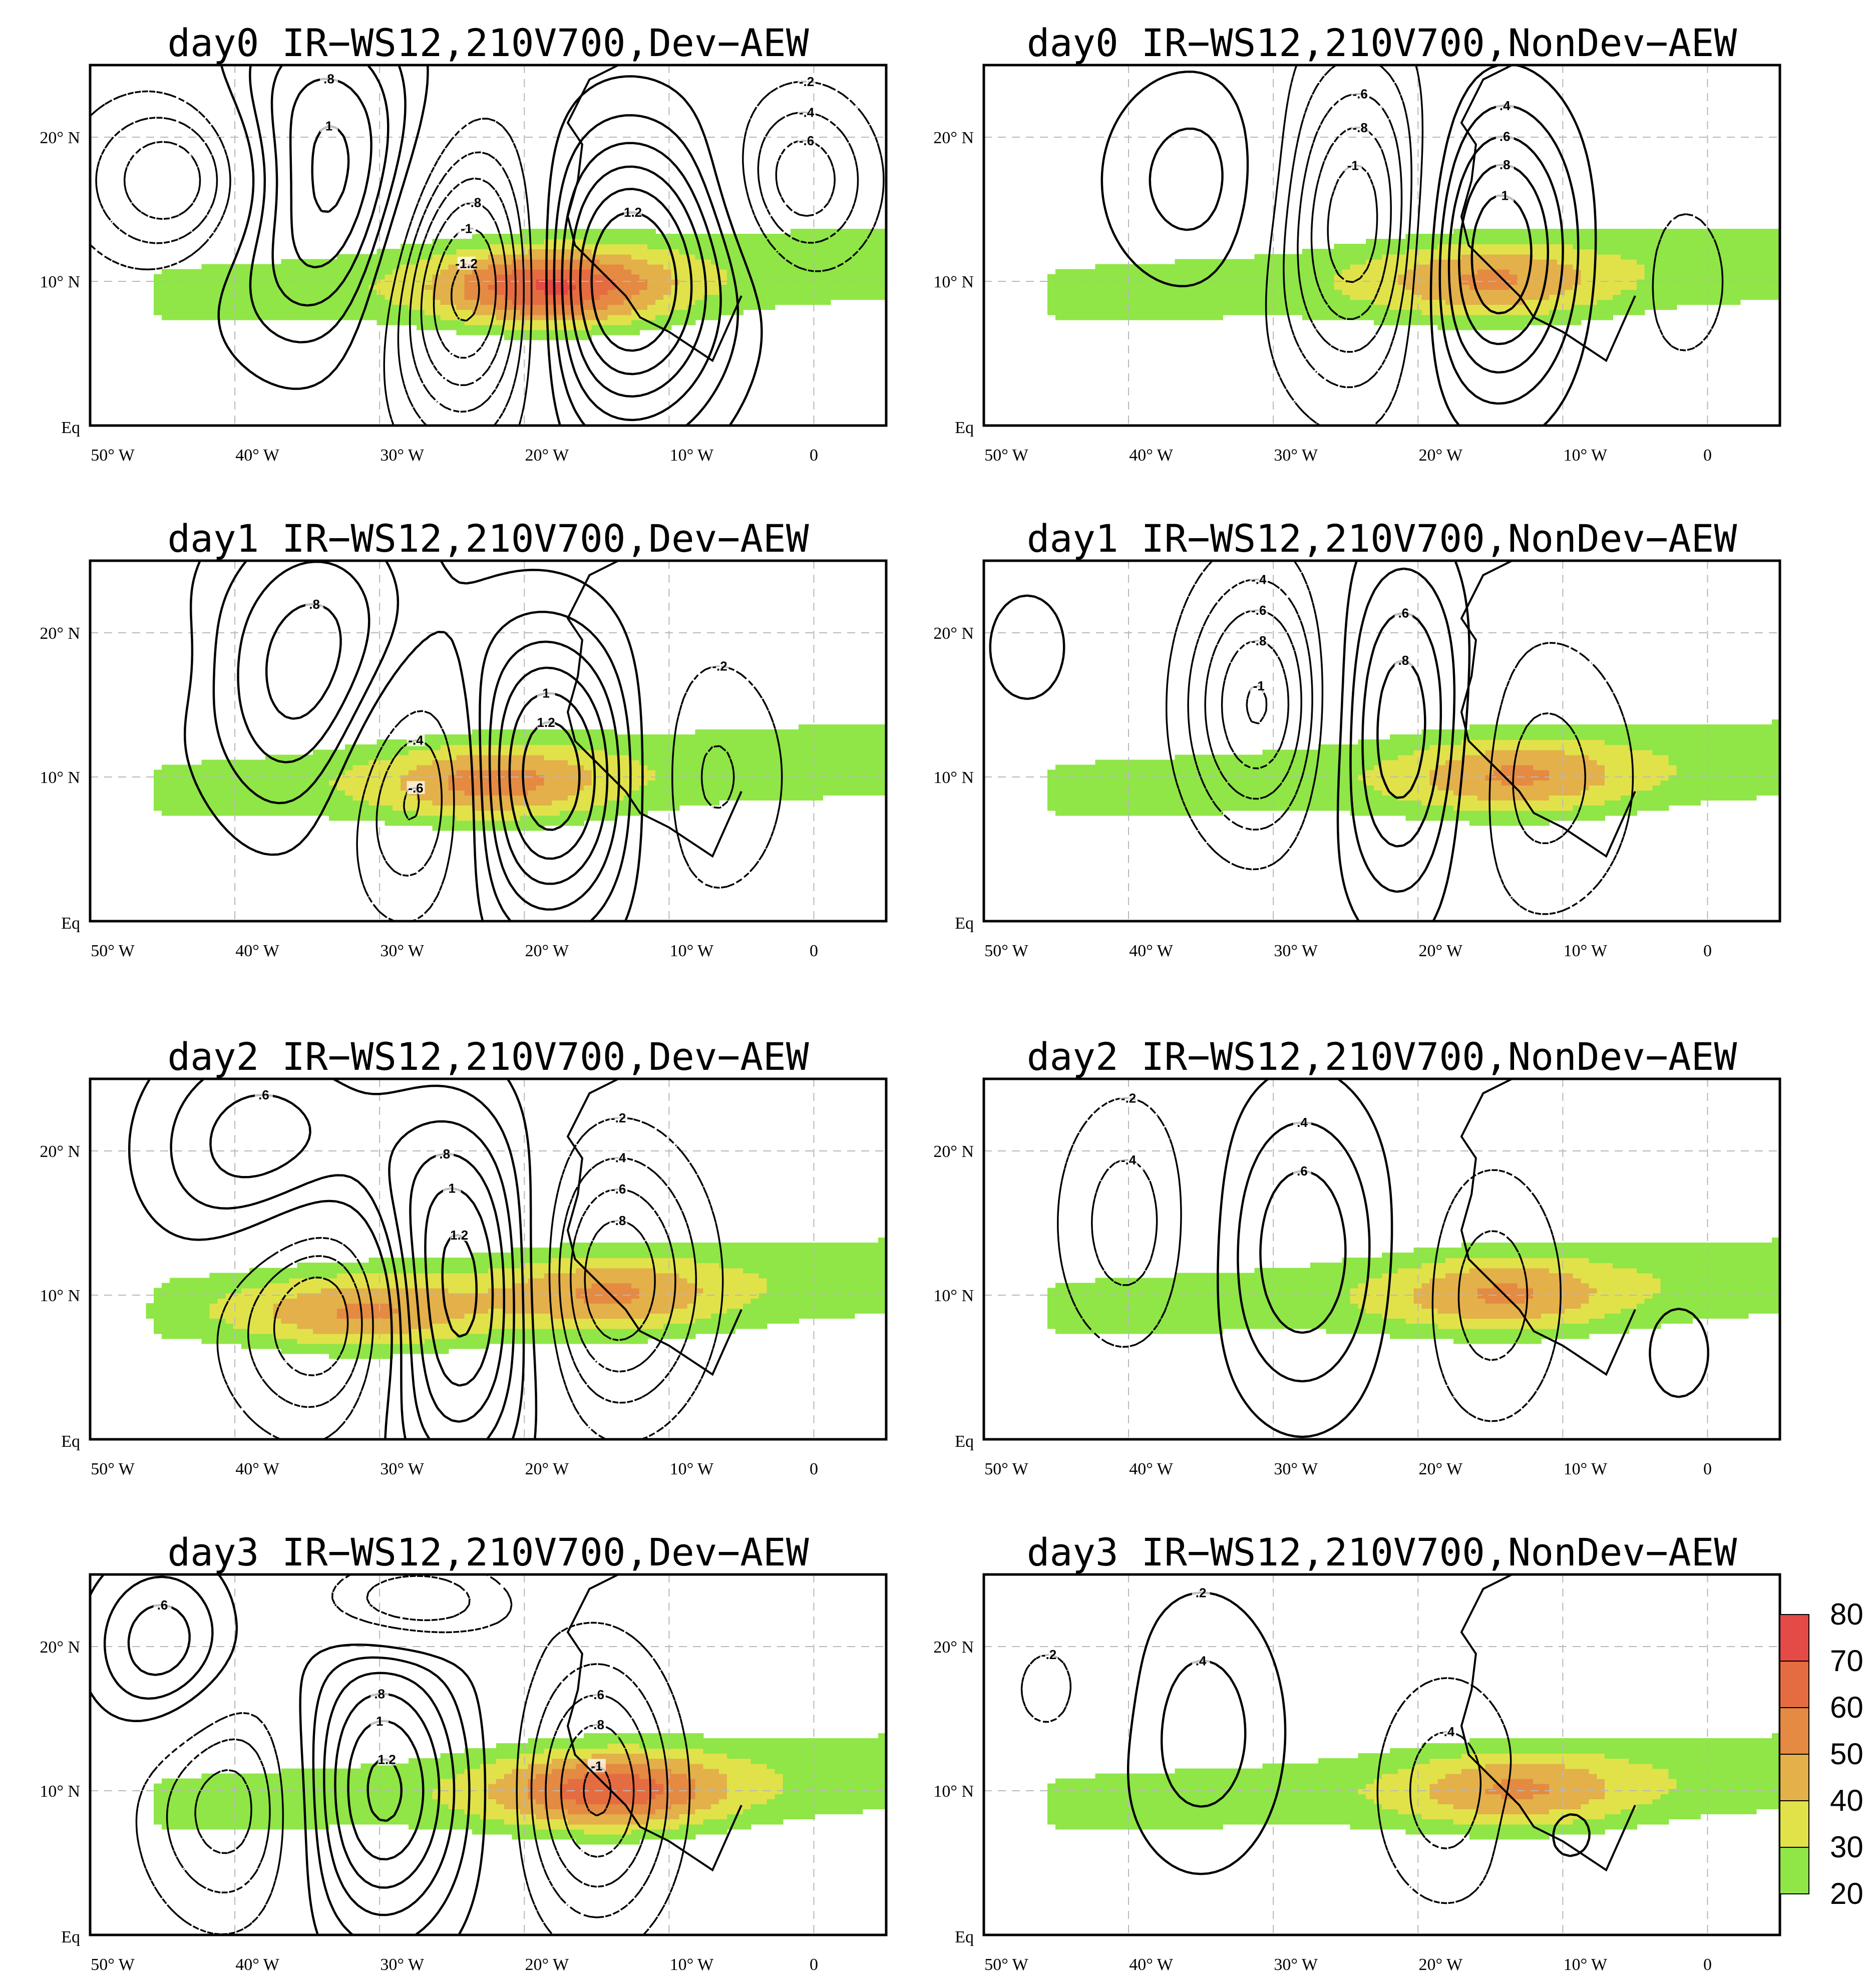 Image resolution: width=1872 pixels, height=1988 pixels. I want to click on contour-label: -1, so click(466, 228).